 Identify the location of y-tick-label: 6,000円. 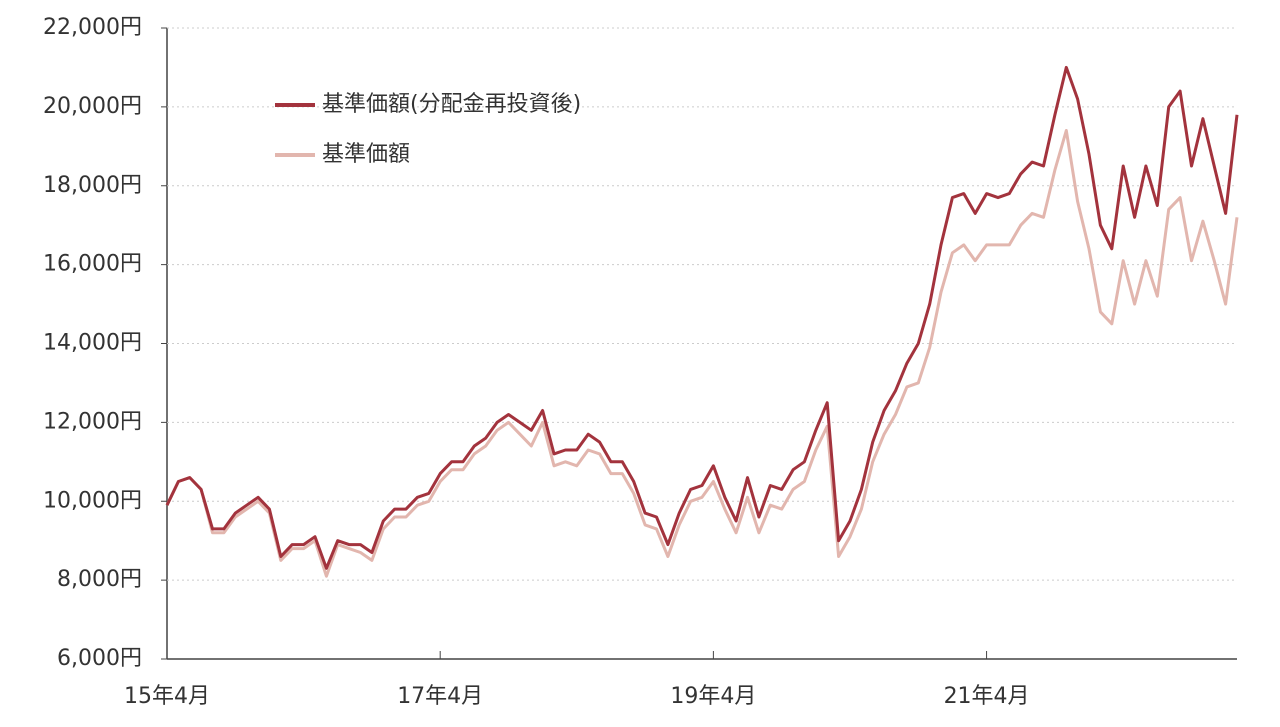
(99, 658).